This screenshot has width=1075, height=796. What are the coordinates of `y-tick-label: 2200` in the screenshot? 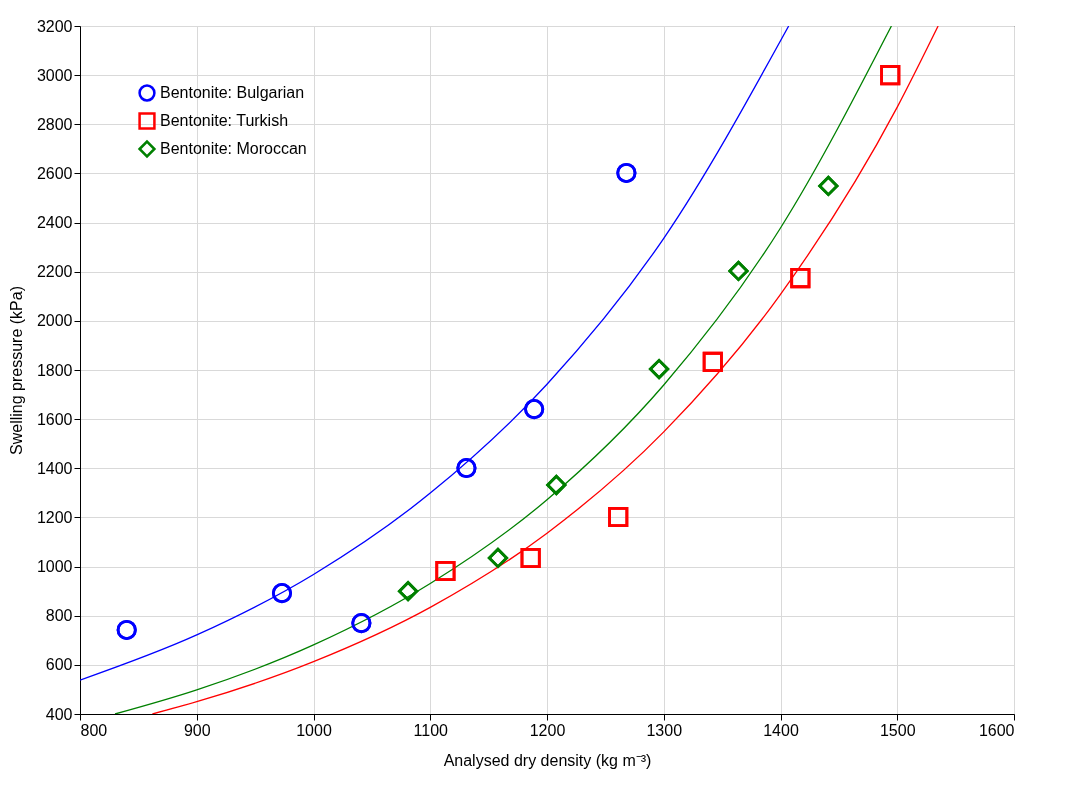 It's located at (54, 272).